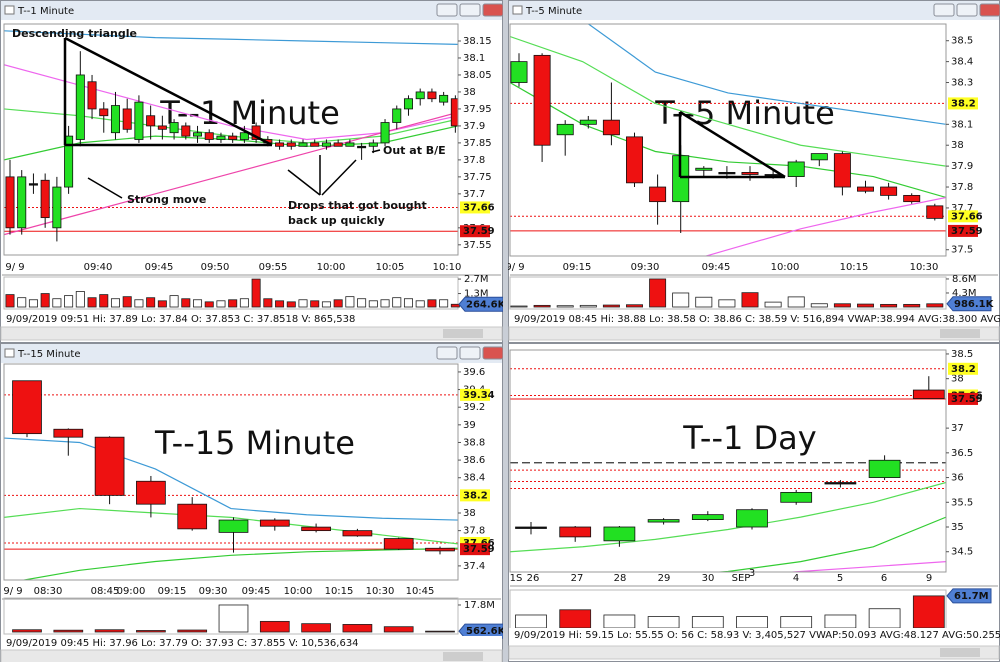 The image size is (1000, 662). Describe the element at coordinates (474, 460) in the screenshot. I see `y-tick-label: 38.6` at that location.